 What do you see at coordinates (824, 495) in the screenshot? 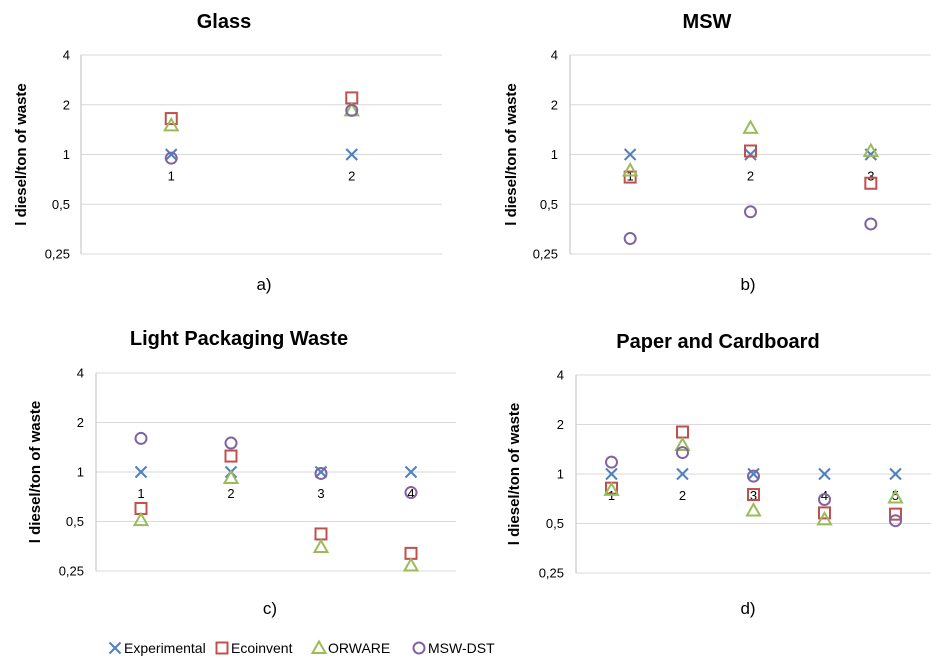
I see `category-label: 4` at bounding box center [824, 495].